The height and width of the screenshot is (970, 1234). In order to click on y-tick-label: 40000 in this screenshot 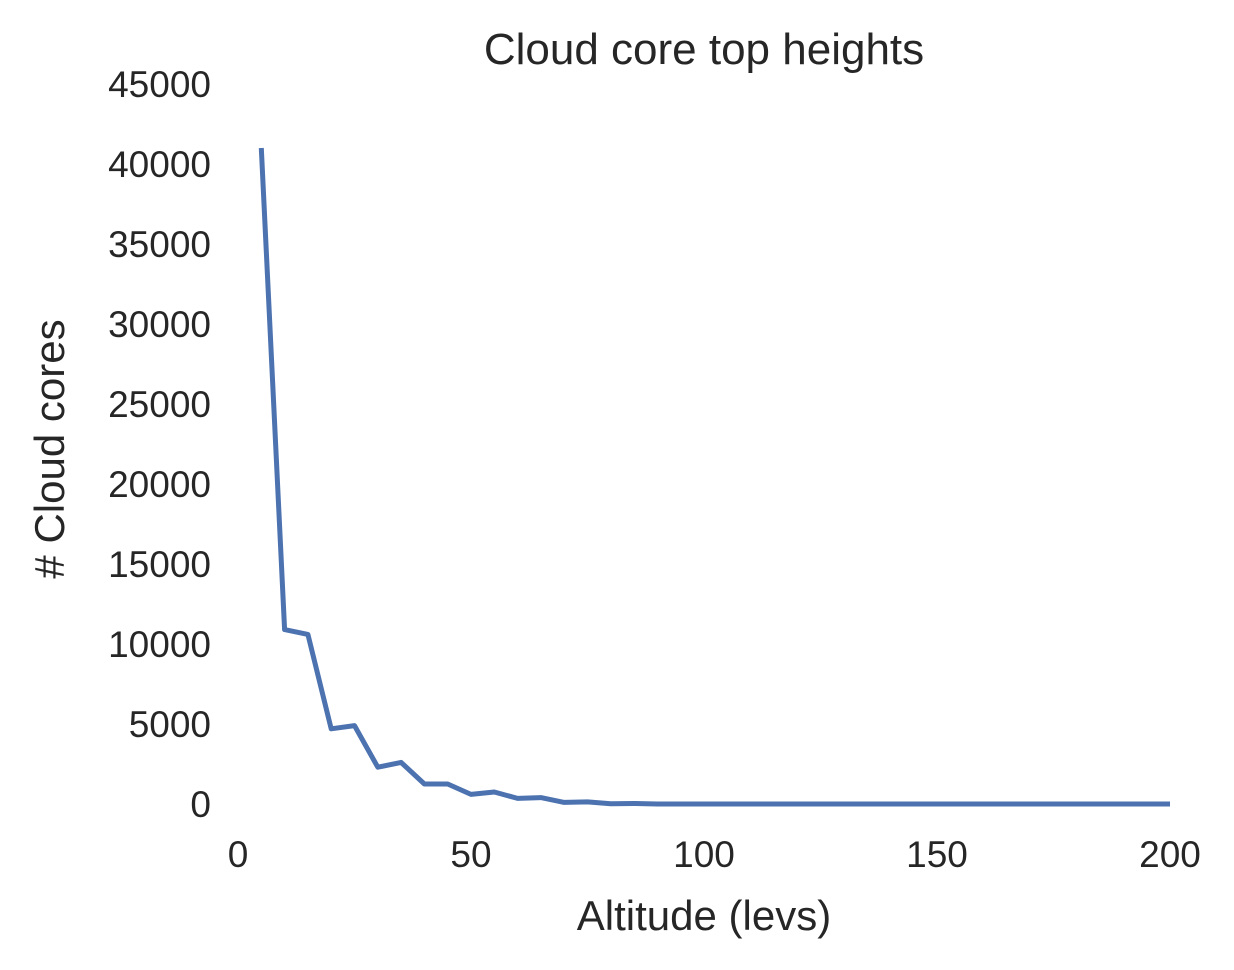, I will do `click(159, 164)`.